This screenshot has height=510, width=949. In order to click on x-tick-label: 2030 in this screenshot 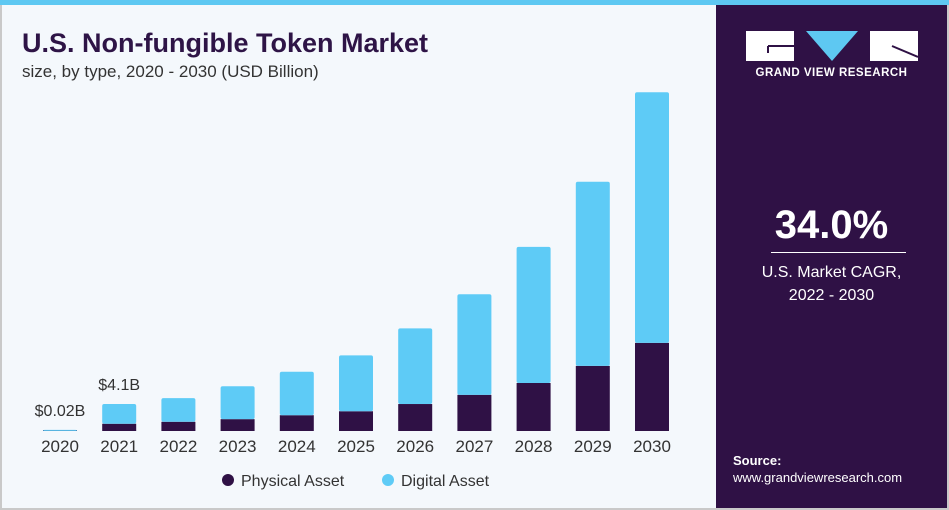, I will do `click(652, 446)`.